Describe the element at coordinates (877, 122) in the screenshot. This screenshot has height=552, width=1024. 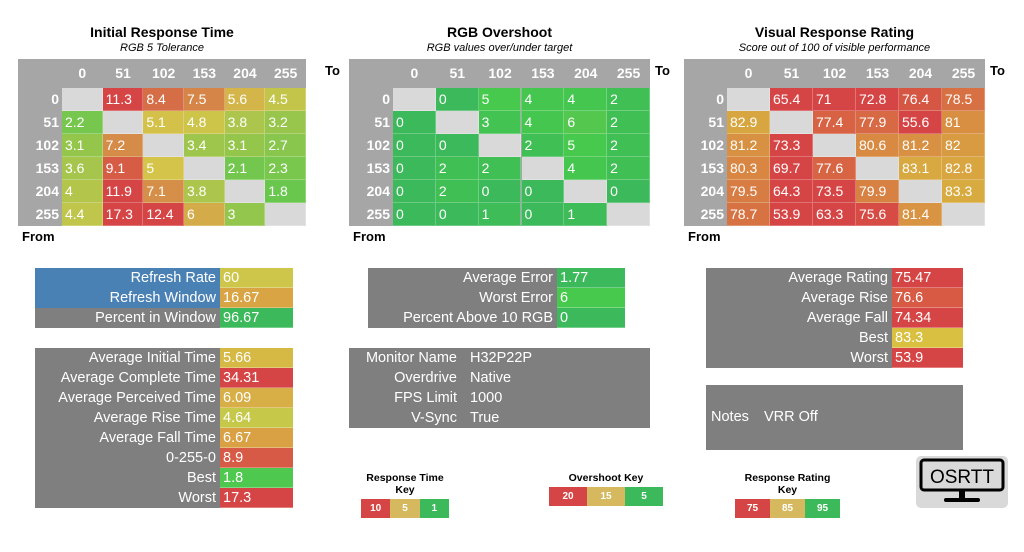
I see `heatmap-cell: 77.9` at that location.